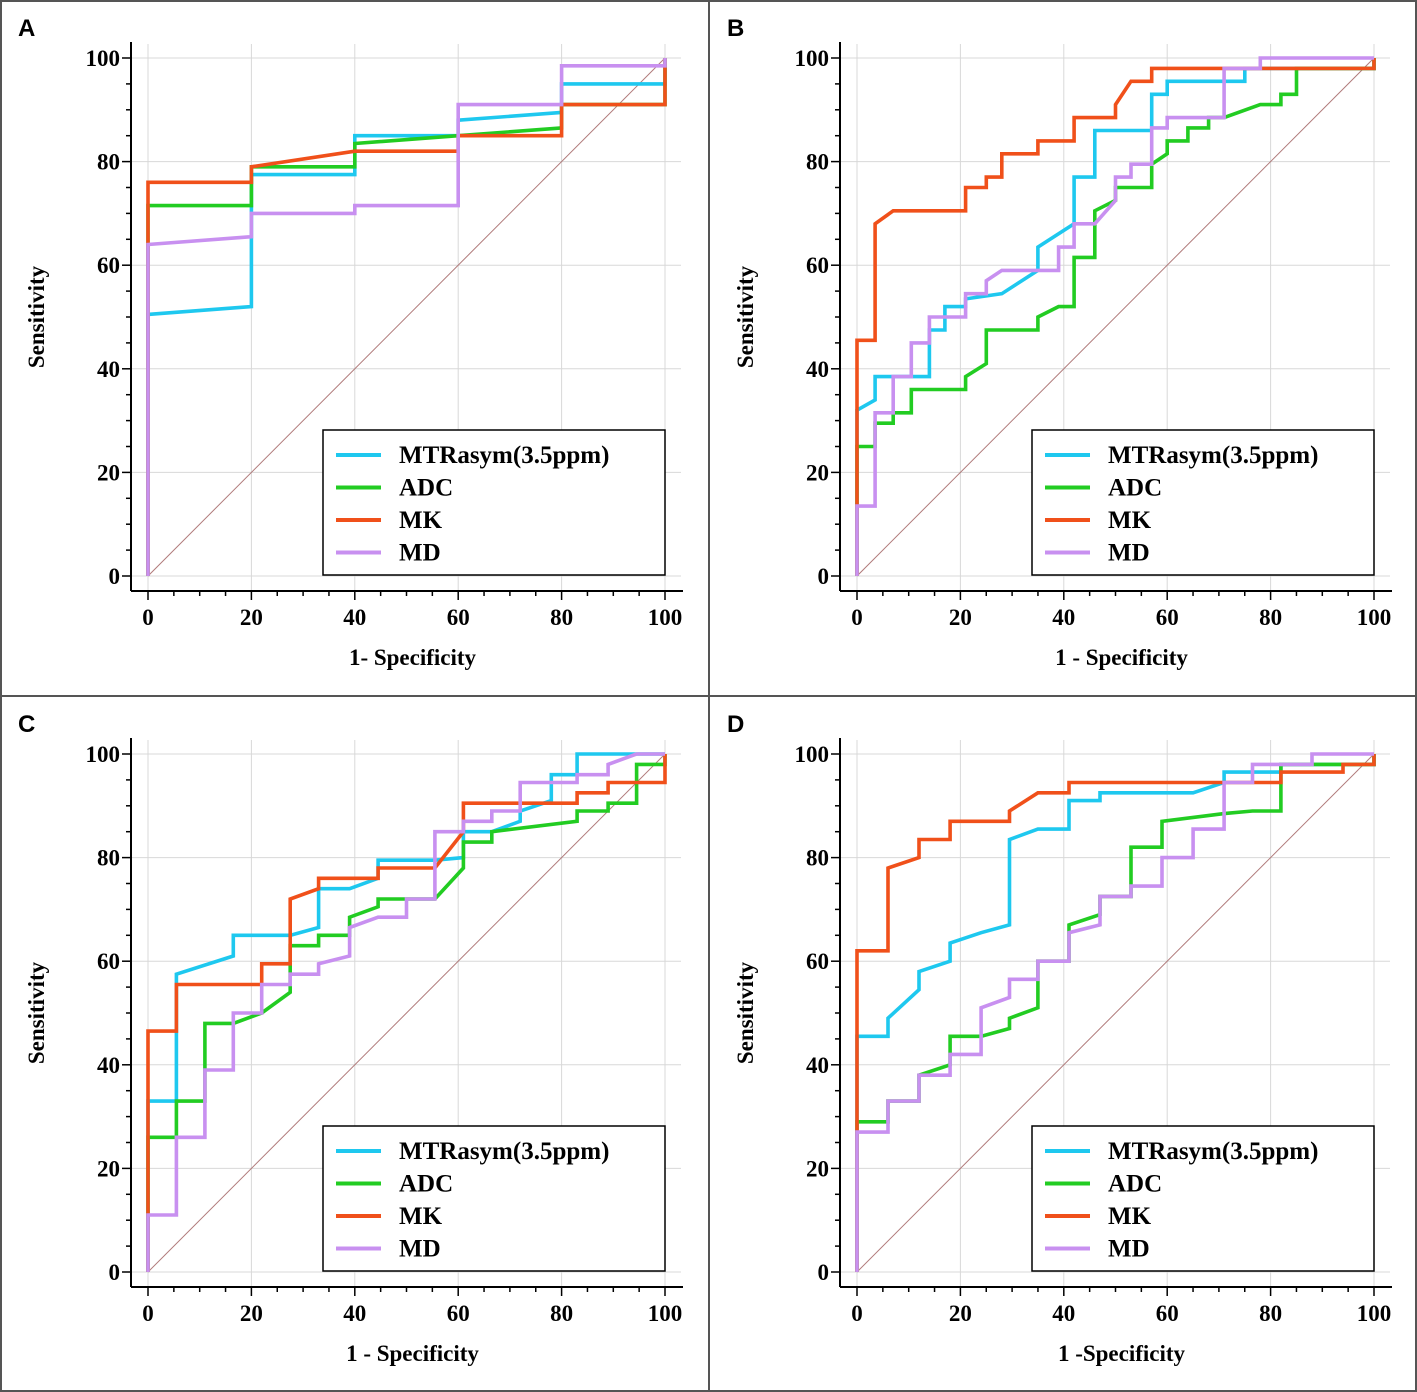 The width and height of the screenshot is (1417, 1392). Describe the element at coordinates (1122, 1353) in the screenshot. I see `x-axis-title: 1 -Specificity` at that location.